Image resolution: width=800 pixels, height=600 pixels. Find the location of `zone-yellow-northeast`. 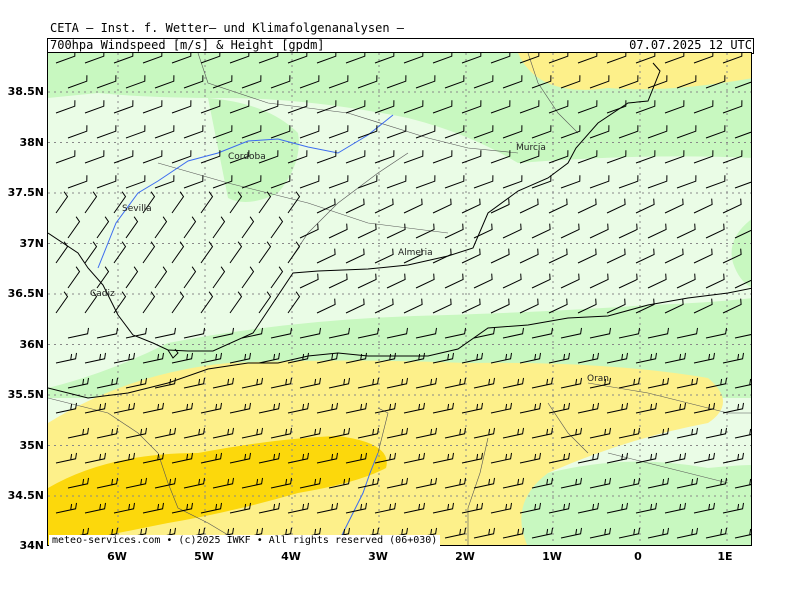

zone-yellow-northeast is located at coordinates (634, 71).